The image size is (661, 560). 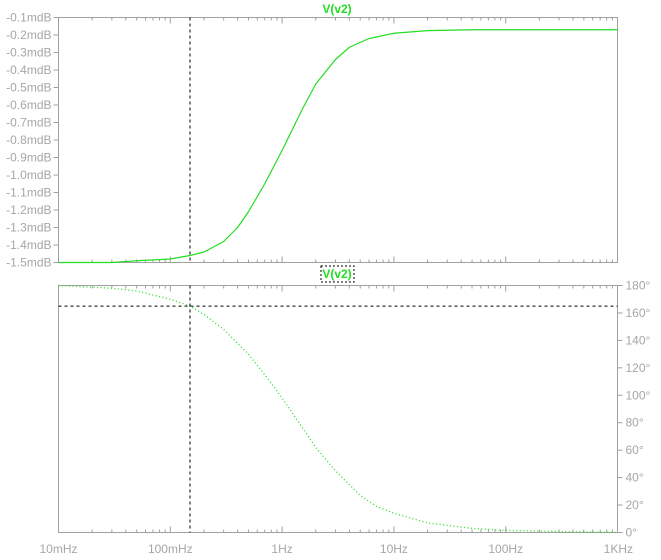 What do you see at coordinates (635, 505) in the screenshot?
I see `y-tick-label: 20°` at bounding box center [635, 505].